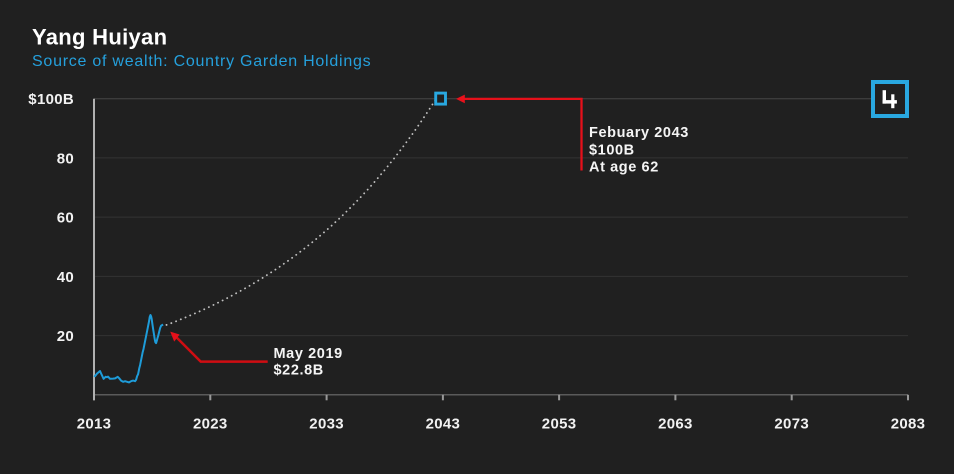 The image size is (954, 474). I want to click on svg-text: 80, so click(65, 158).